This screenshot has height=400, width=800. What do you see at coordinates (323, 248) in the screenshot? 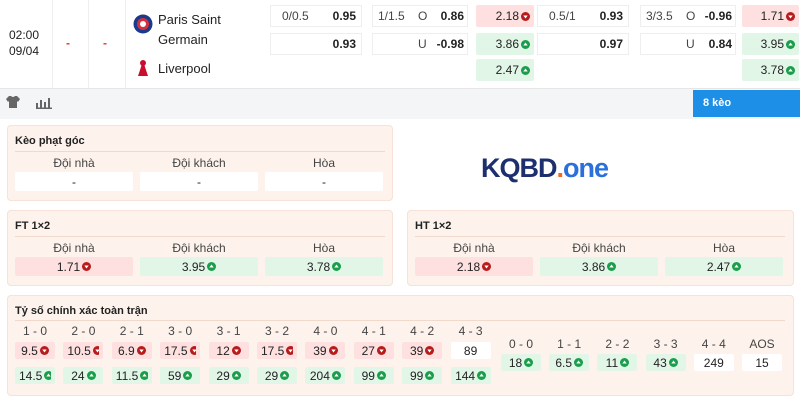
I see `column-header: Hòa` at bounding box center [323, 248].